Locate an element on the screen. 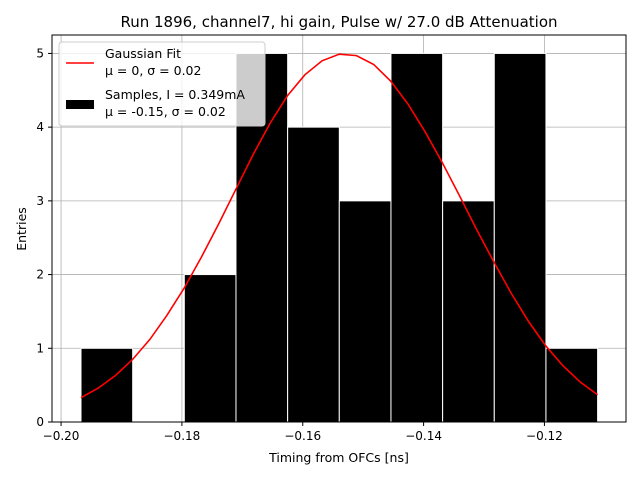 The width and height of the screenshot is (640, 480). legend-fit-name: Gaussian Fit is located at coordinates (143, 53).